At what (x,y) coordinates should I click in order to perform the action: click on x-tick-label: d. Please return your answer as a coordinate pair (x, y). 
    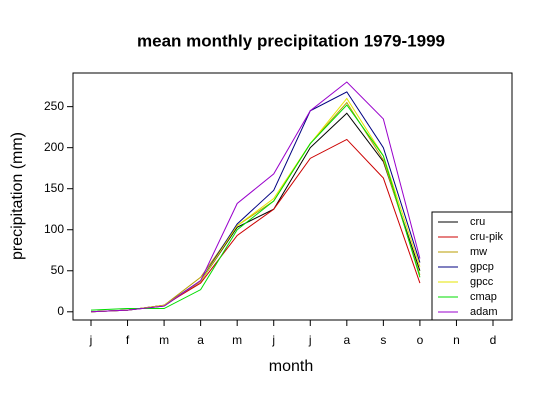
    Looking at the image, I should click on (493, 340).